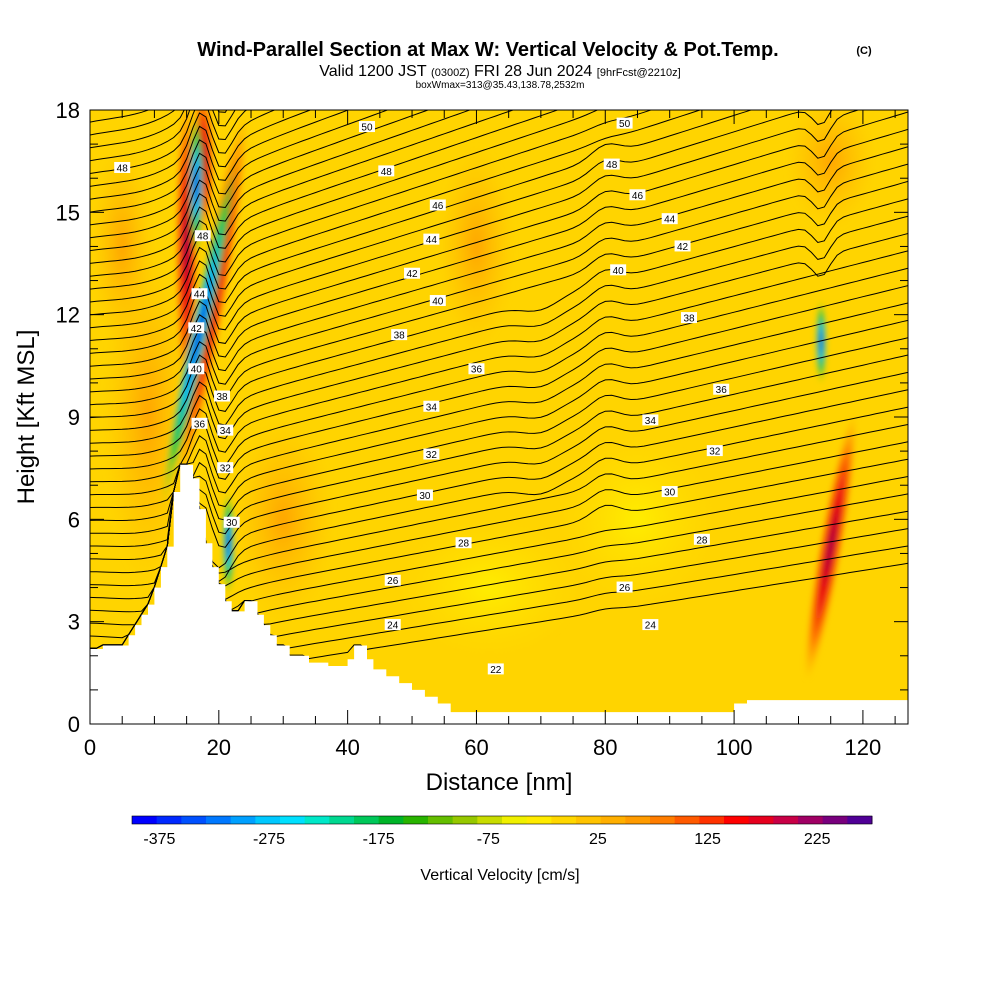  Describe the element at coordinates (347, 747) in the screenshot. I see `x-tick-label: 40` at that location.